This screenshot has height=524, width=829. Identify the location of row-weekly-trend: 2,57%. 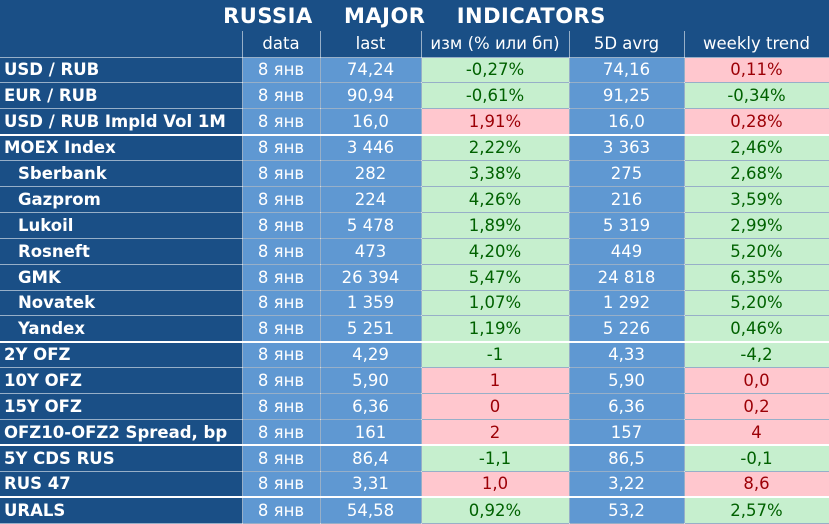
(756, 510).